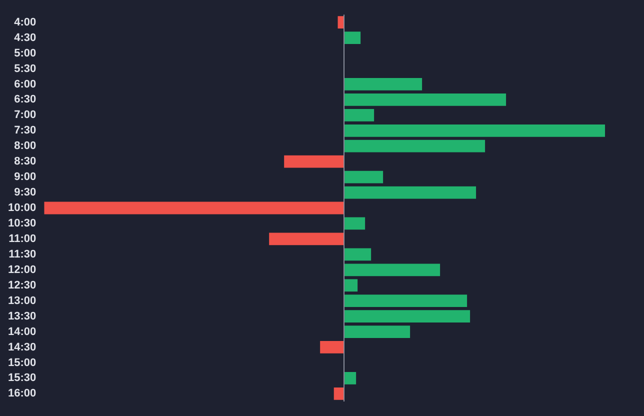 This screenshot has height=416, width=644. Describe the element at coordinates (25, 146) in the screenshot. I see `y-tick-label: 8:00` at that location.